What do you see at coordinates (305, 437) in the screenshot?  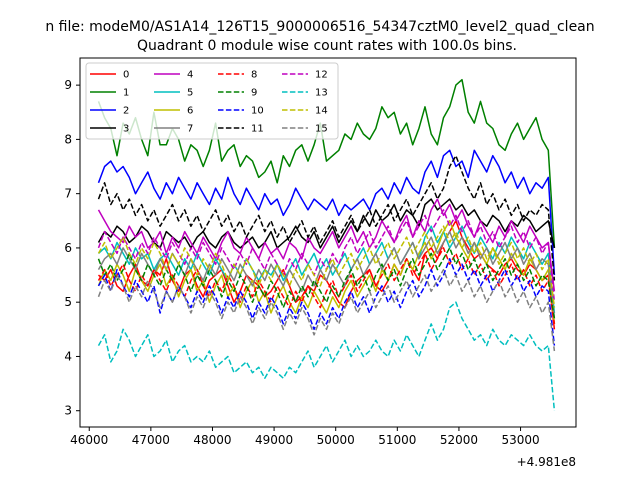 I see `x-axis: 46000 47000 48000 49000 50000 51000 52000 53000` at bounding box center [305, 437].